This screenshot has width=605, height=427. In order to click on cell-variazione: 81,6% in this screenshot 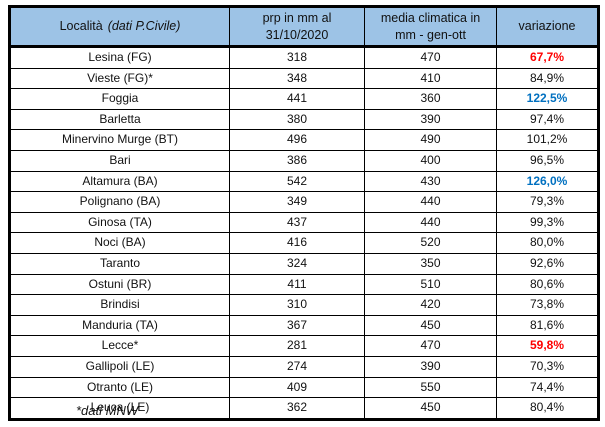, I will do `click(547, 325)`.